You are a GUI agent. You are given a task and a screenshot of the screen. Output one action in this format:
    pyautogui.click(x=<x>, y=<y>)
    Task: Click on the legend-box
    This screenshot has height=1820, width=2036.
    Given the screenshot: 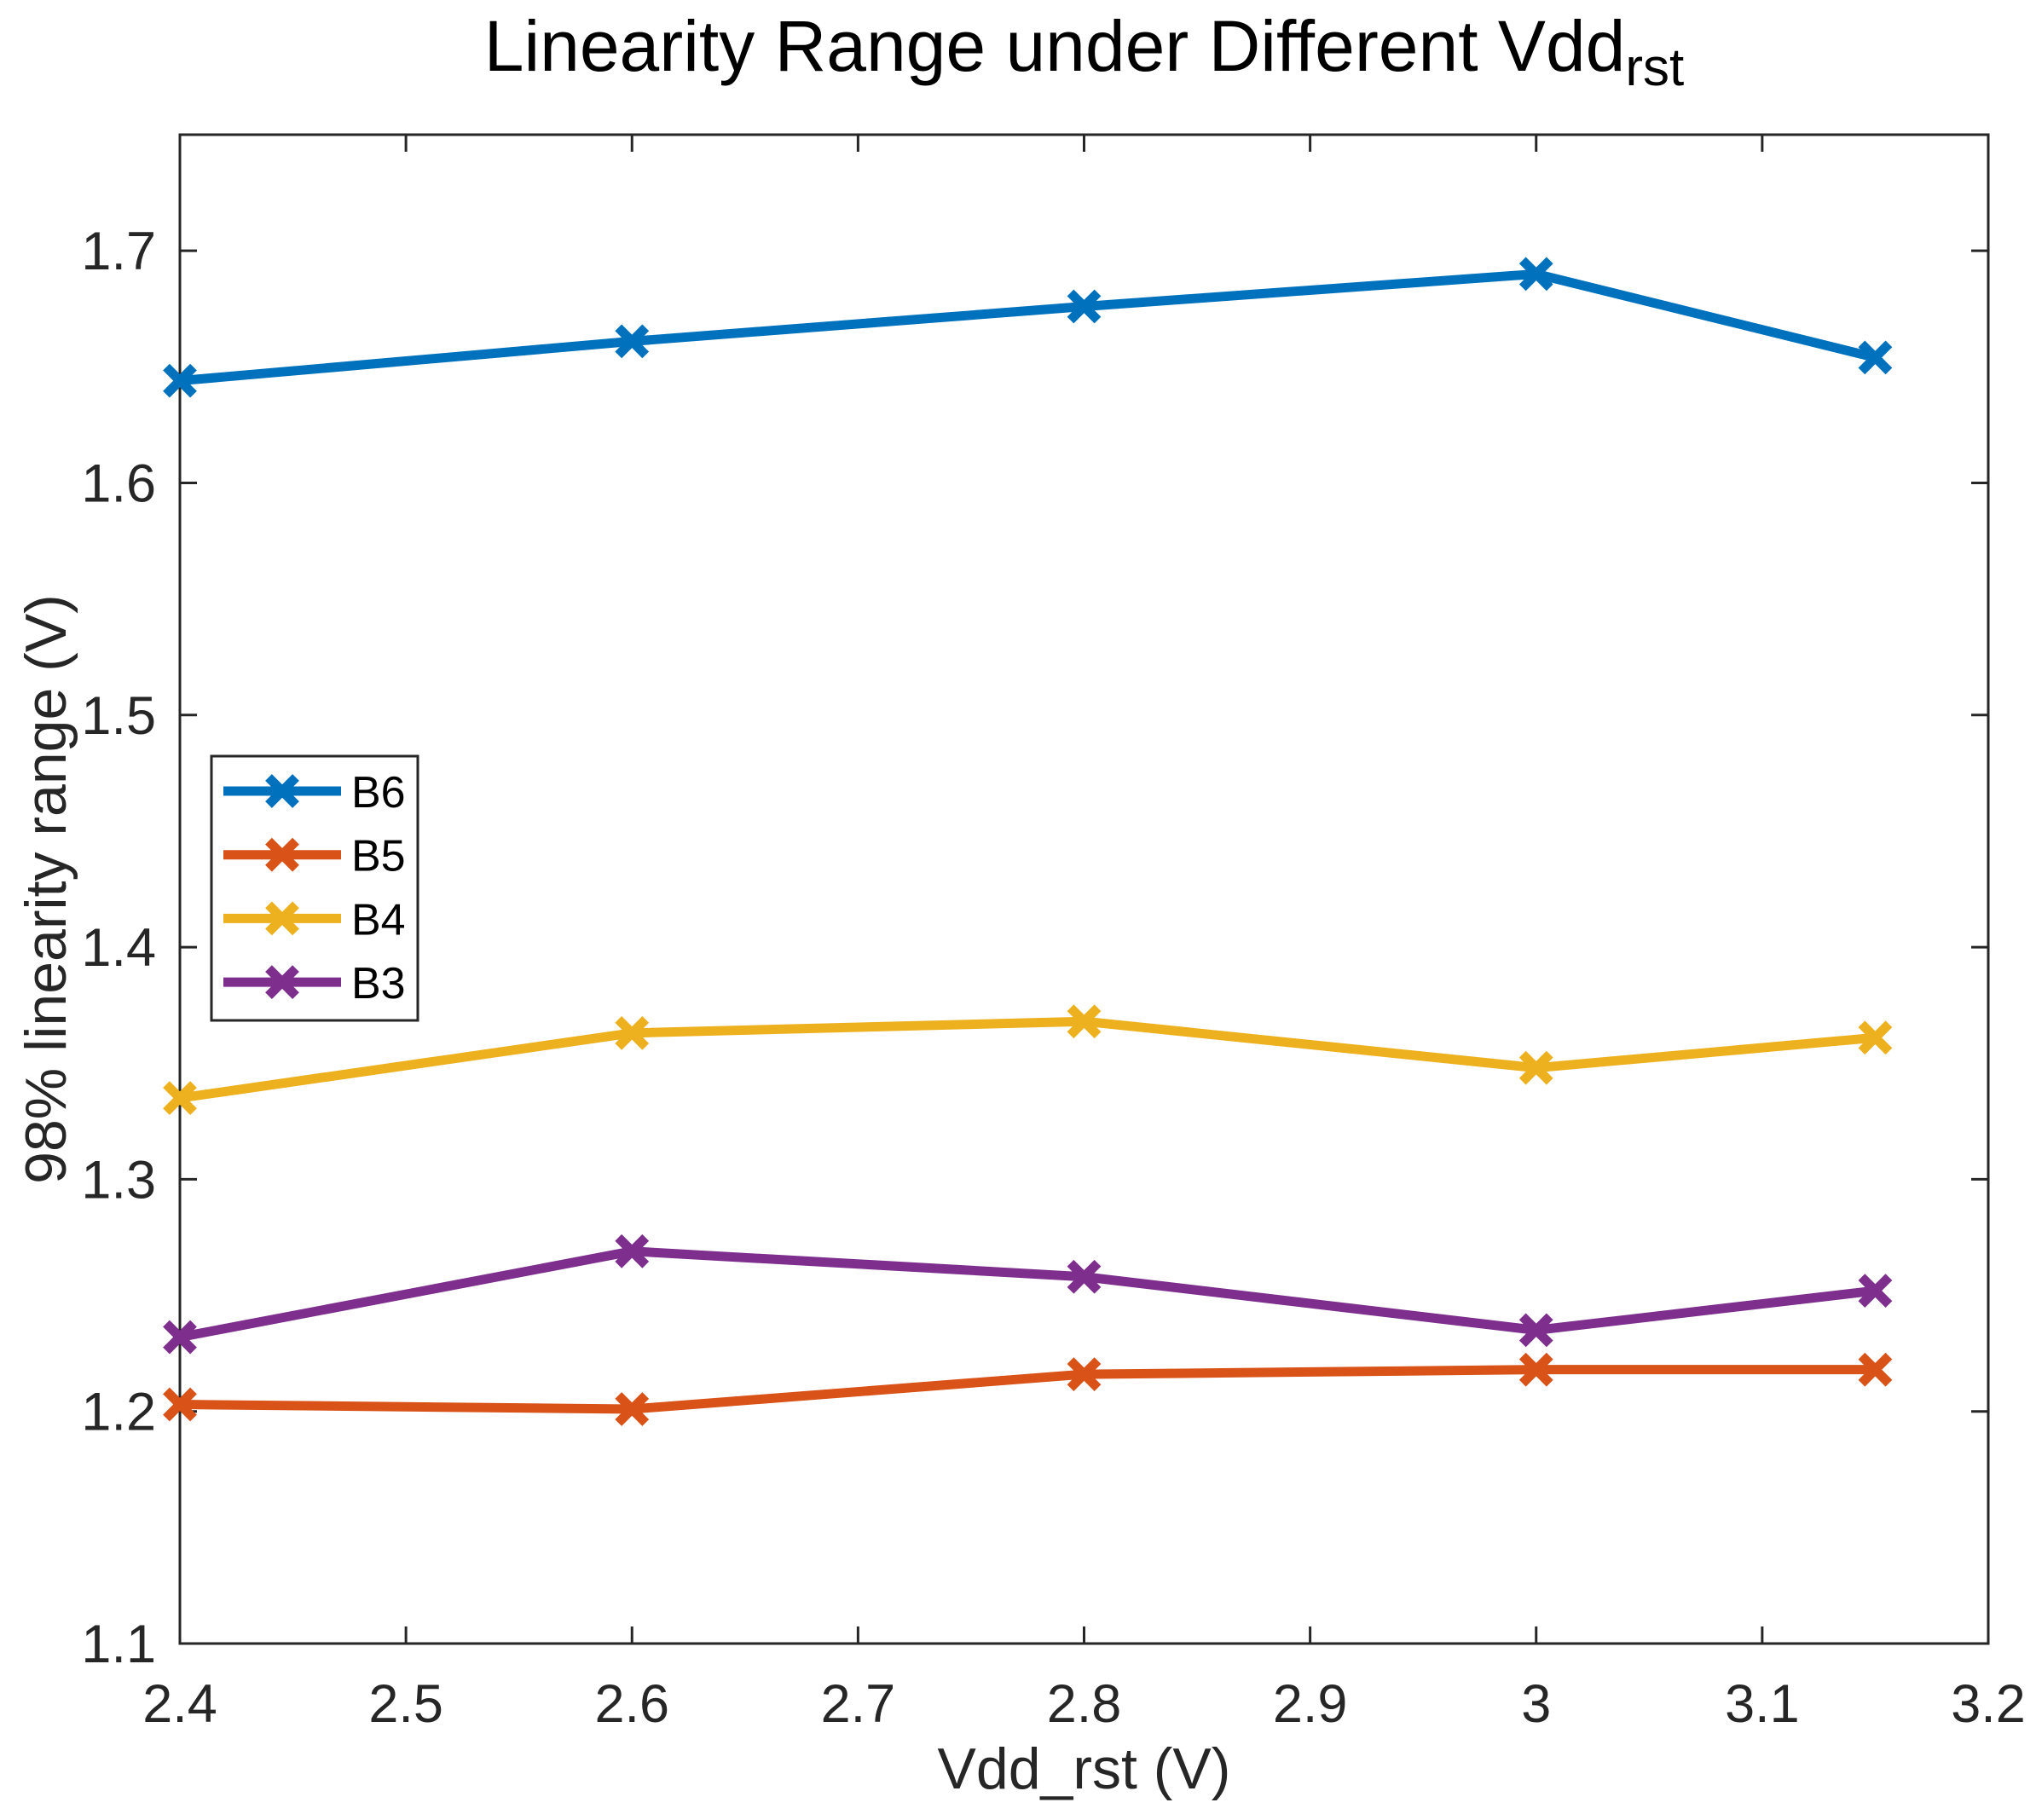 What is the action you would take?
    pyautogui.click(x=314, y=888)
    